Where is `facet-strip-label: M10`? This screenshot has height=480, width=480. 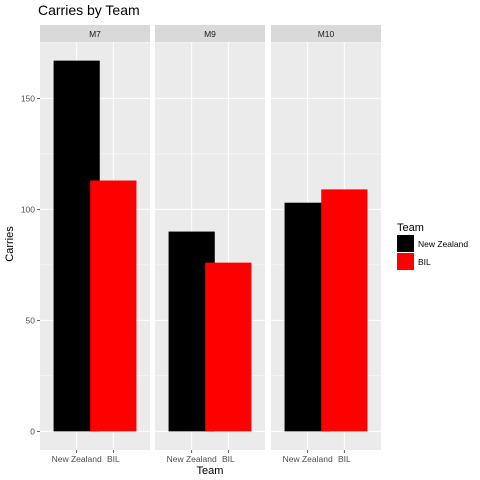 facet-strip-label: M10 is located at coordinates (326, 34).